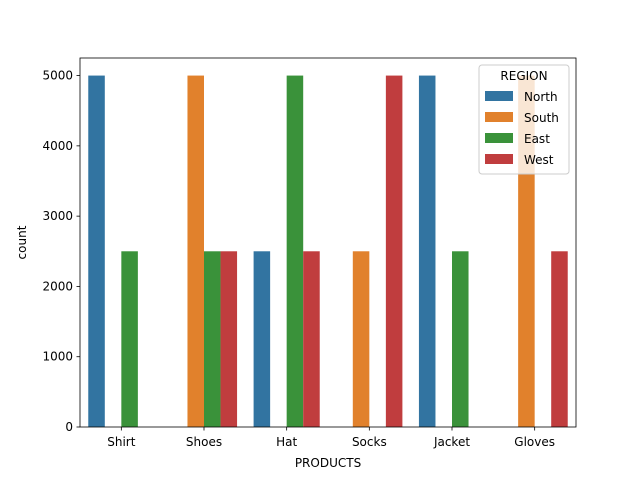 This screenshot has height=484, width=640. Describe the element at coordinates (286, 442) in the screenshot. I see `x-tick-label: Hat` at that location.